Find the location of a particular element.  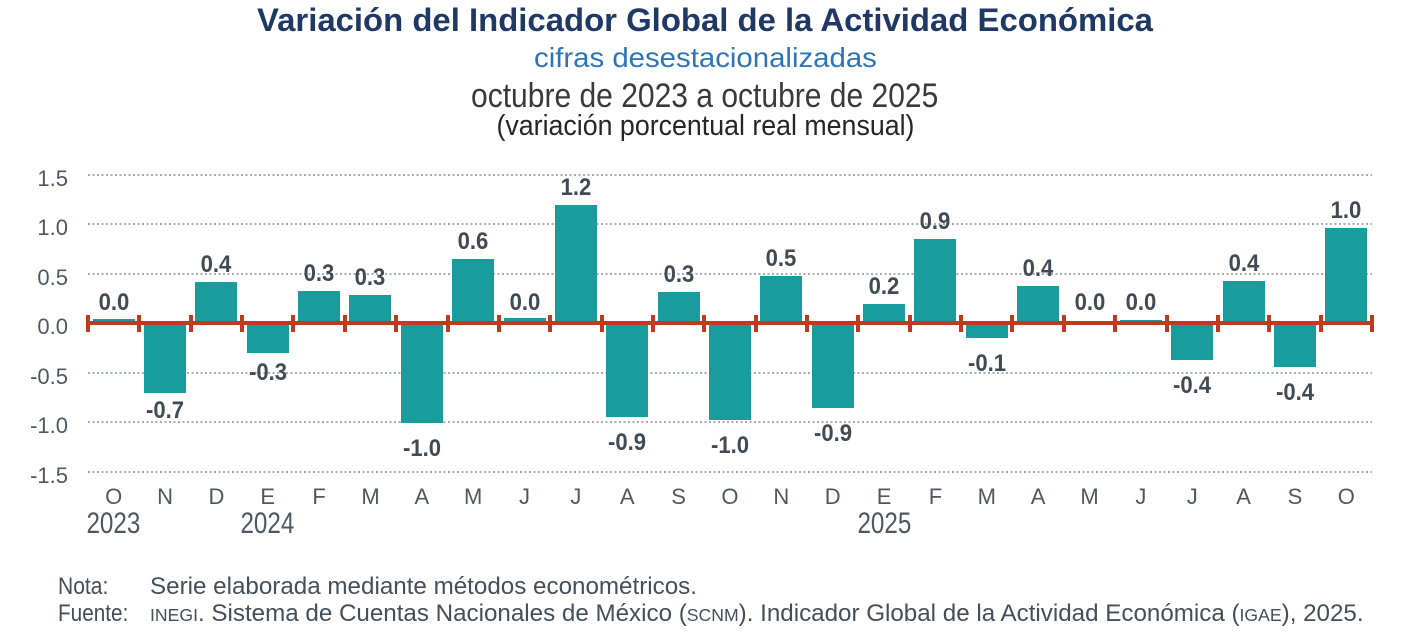

bar-value-label: 0.9 is located at coordinates (935, 222).